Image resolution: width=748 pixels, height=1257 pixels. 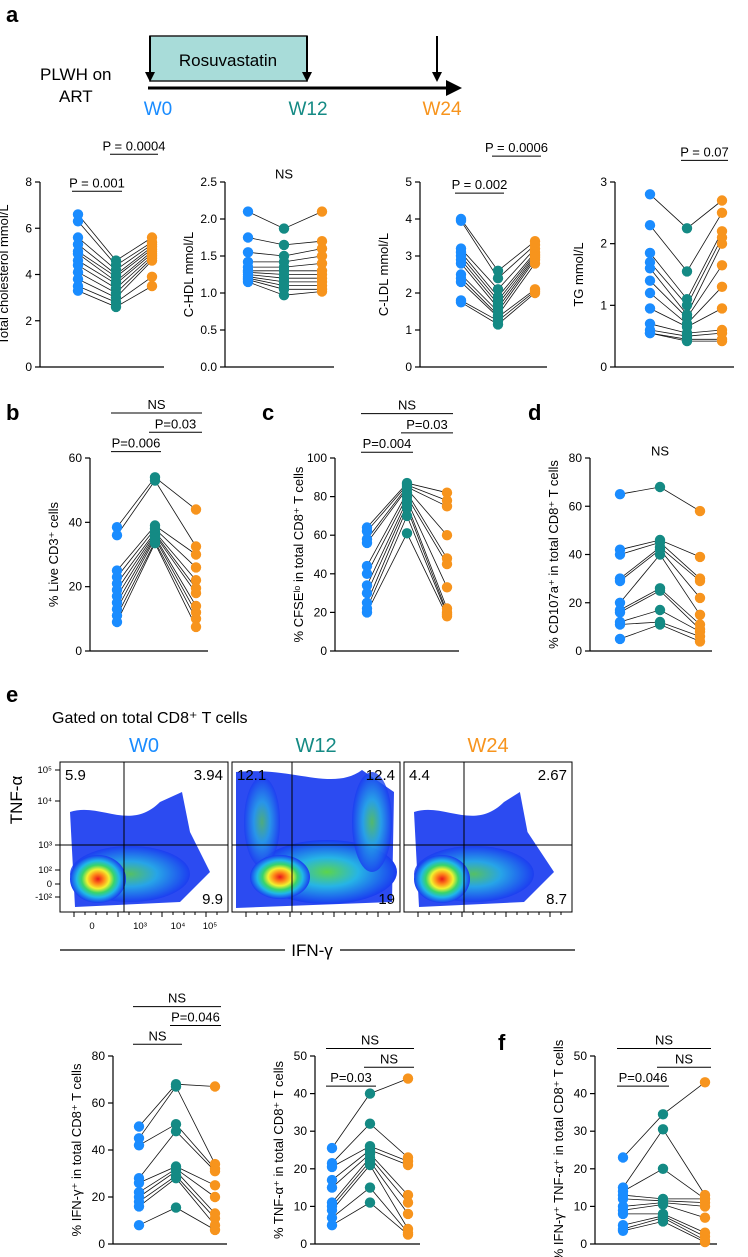 I want to click on flow-plot-w24: W24 4.4 2.67 8.7, so click(x=488, y=826).